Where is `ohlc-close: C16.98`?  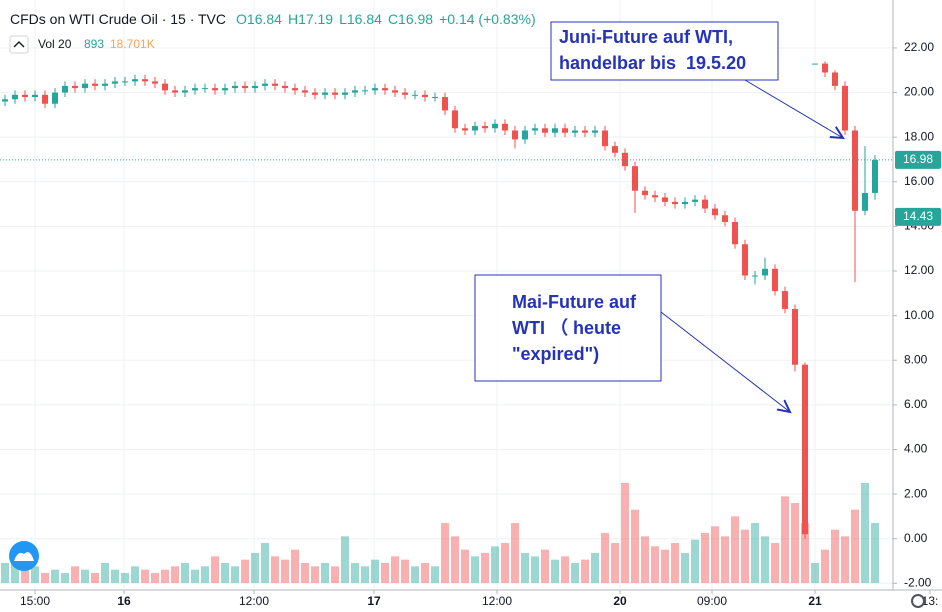
ohlc-close: C16.98 is located at coordinates (410, 19).